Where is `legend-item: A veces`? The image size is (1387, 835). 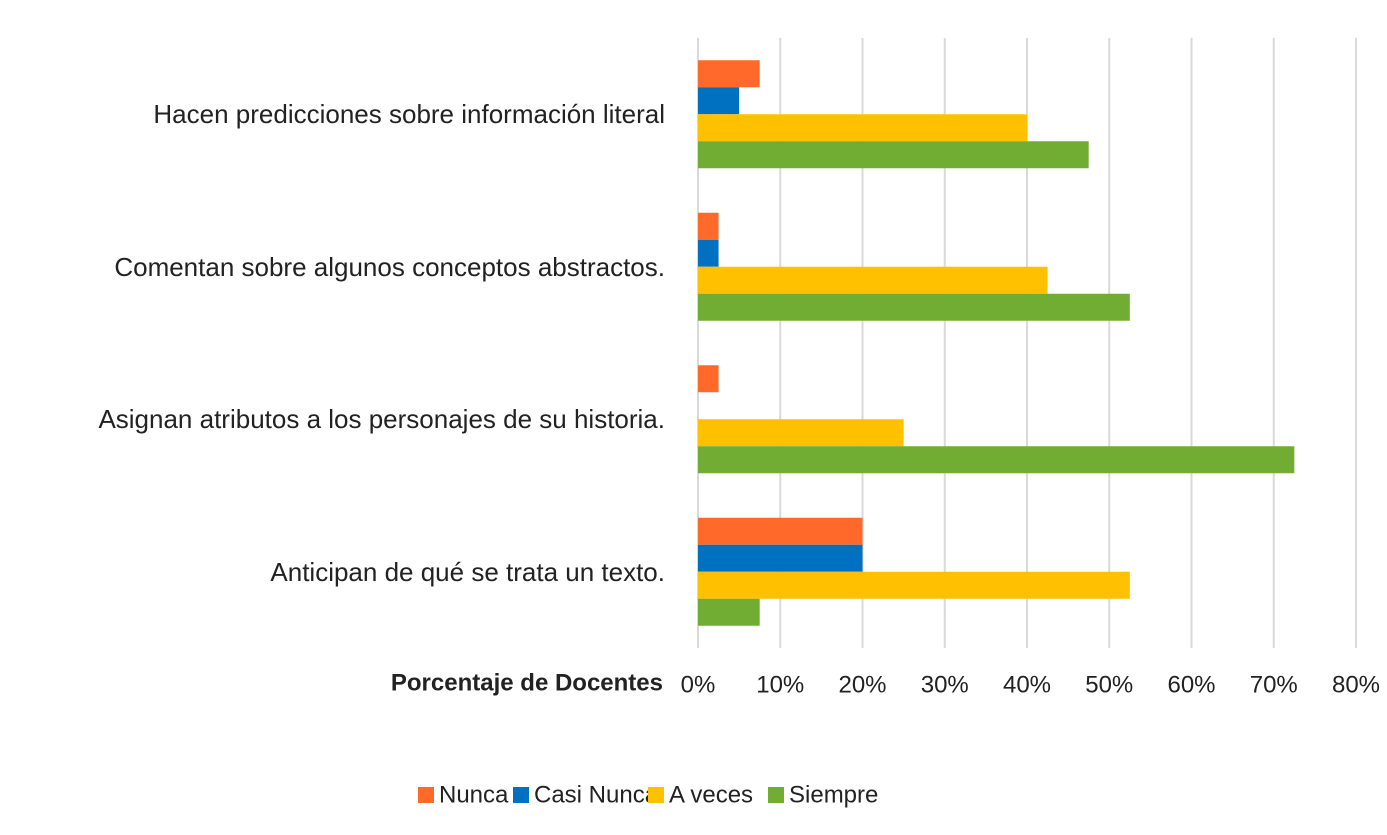
legend-item: A veces is located at coordinates (700, 794).